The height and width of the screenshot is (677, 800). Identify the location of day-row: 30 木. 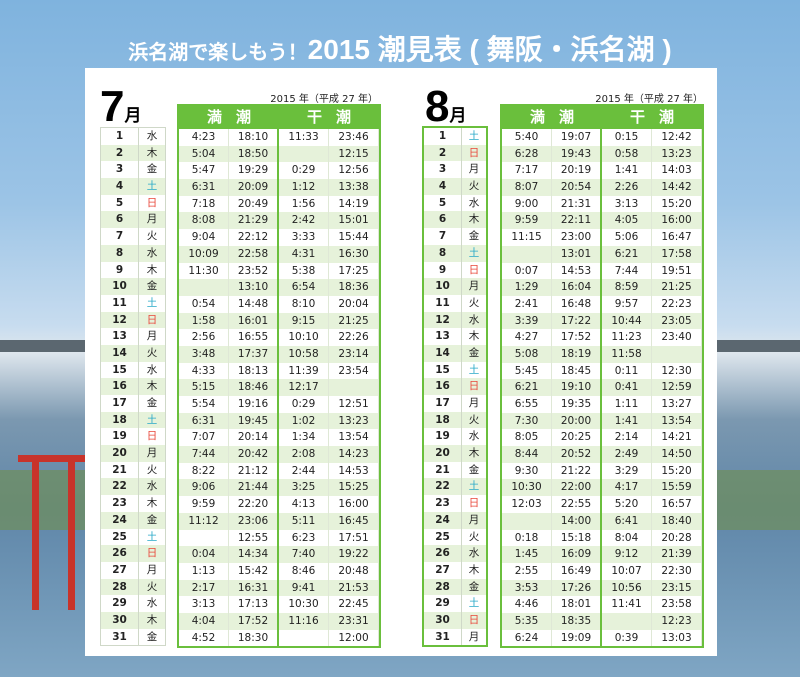
(133, 620).